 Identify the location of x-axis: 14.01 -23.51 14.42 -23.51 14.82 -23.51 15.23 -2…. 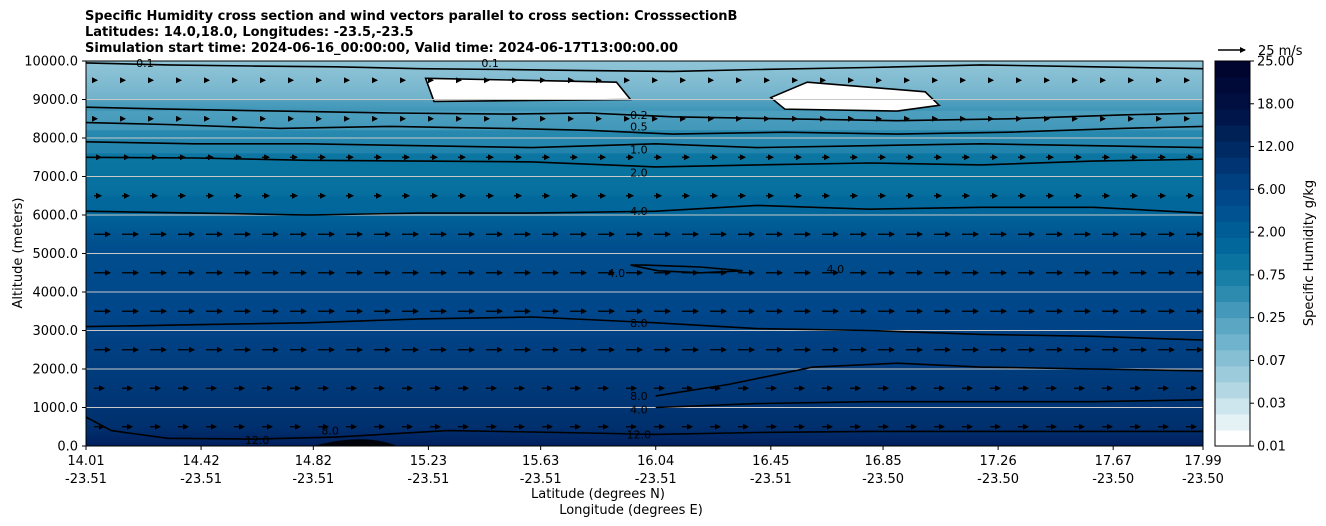
(644, 466).